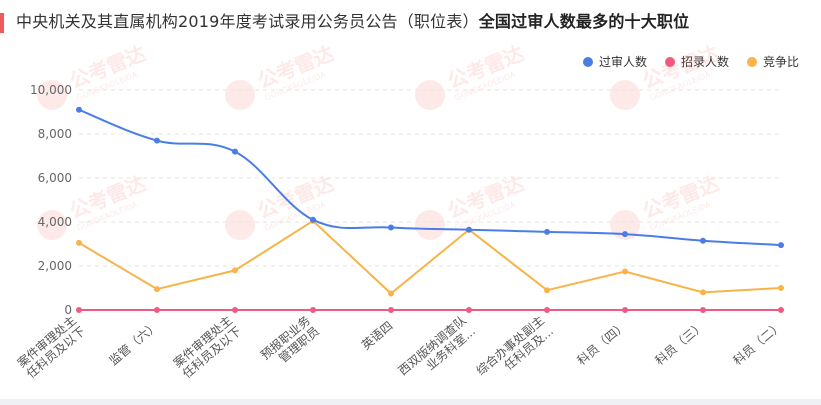 The image size is (821, 405). Describe the element at coordinates (780, 62) in the screenshot. I see `legend-label: 竞争比` at that location.